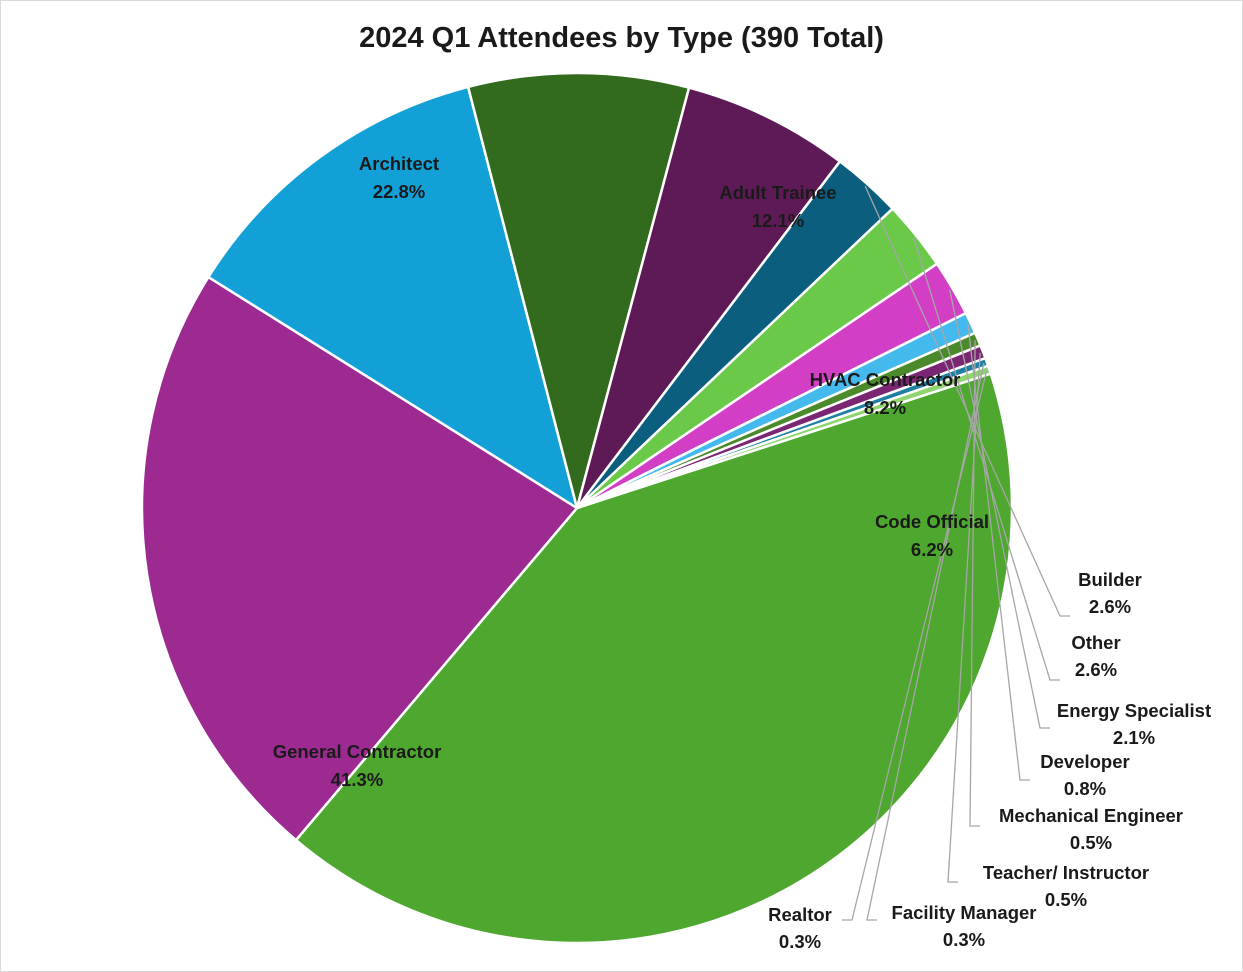 This screenshot has width=1243, height=972. I want to click on slice-label-builder: Builder, so click(1110, 579).